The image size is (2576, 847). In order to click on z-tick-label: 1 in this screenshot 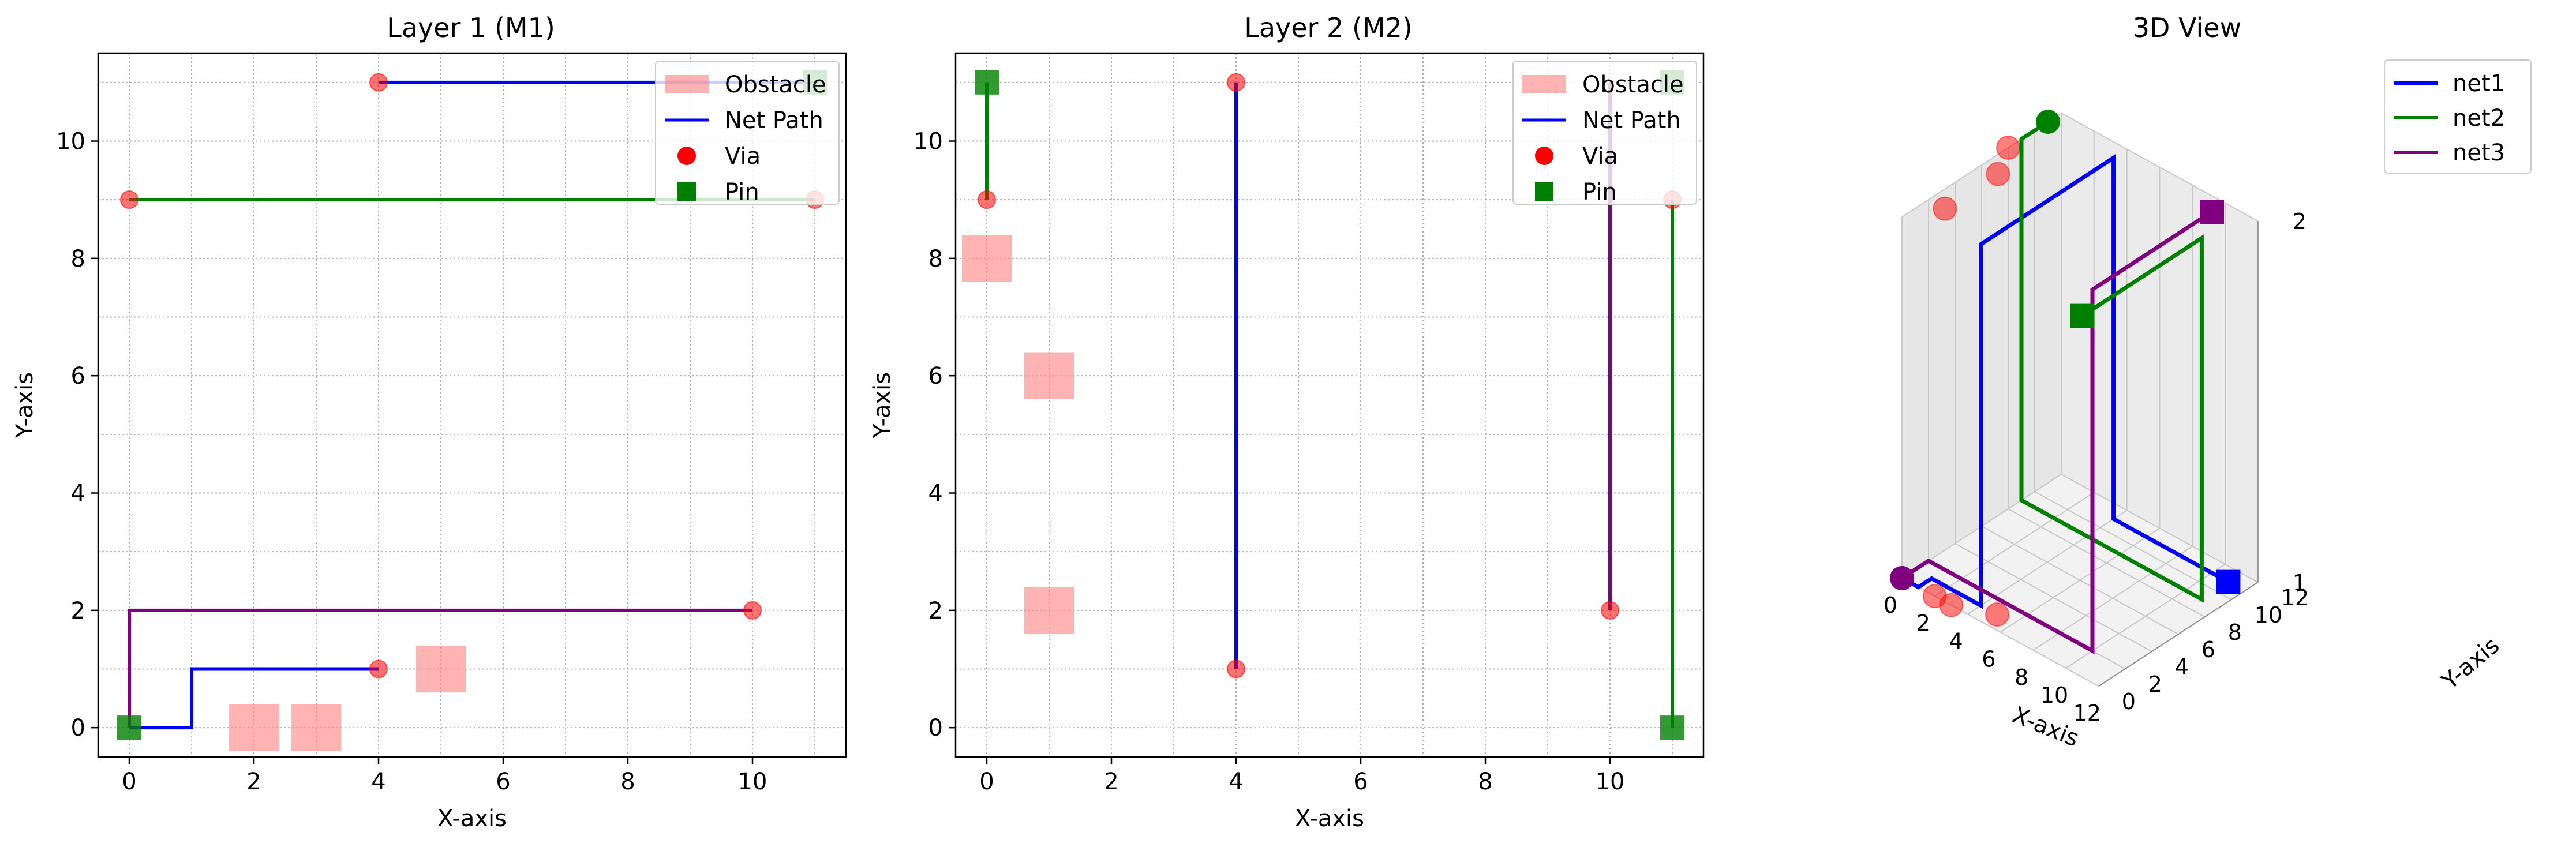, I will do `click(2300, 582)`.